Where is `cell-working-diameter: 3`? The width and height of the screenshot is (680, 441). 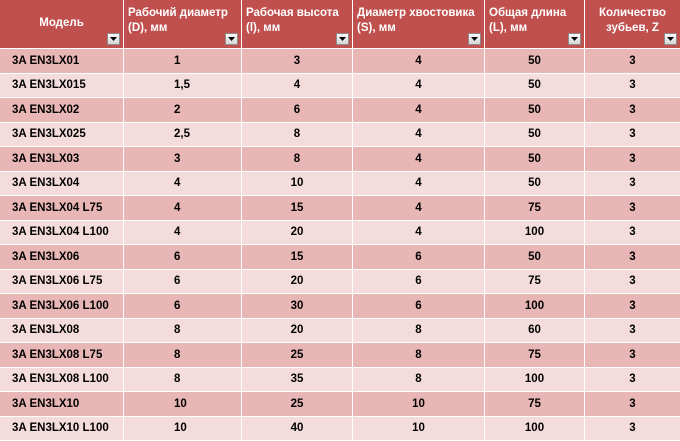 cell-working-diameter: 3 is located at coordinates (183, 159).